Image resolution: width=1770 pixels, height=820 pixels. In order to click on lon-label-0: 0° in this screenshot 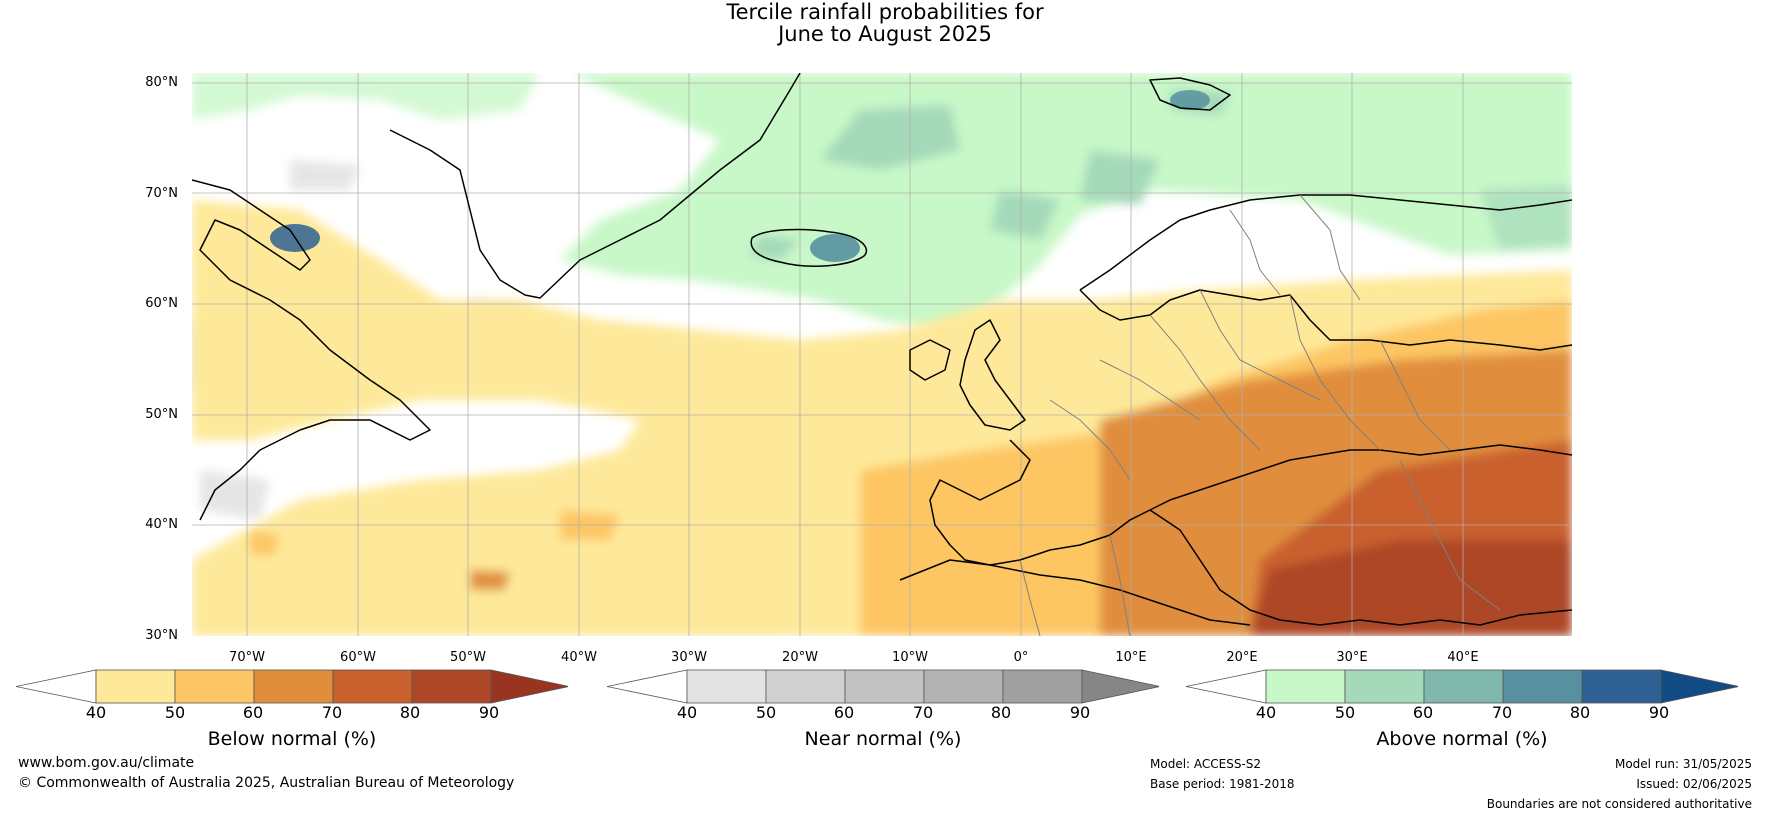, I will do `click(1021, 657)`.